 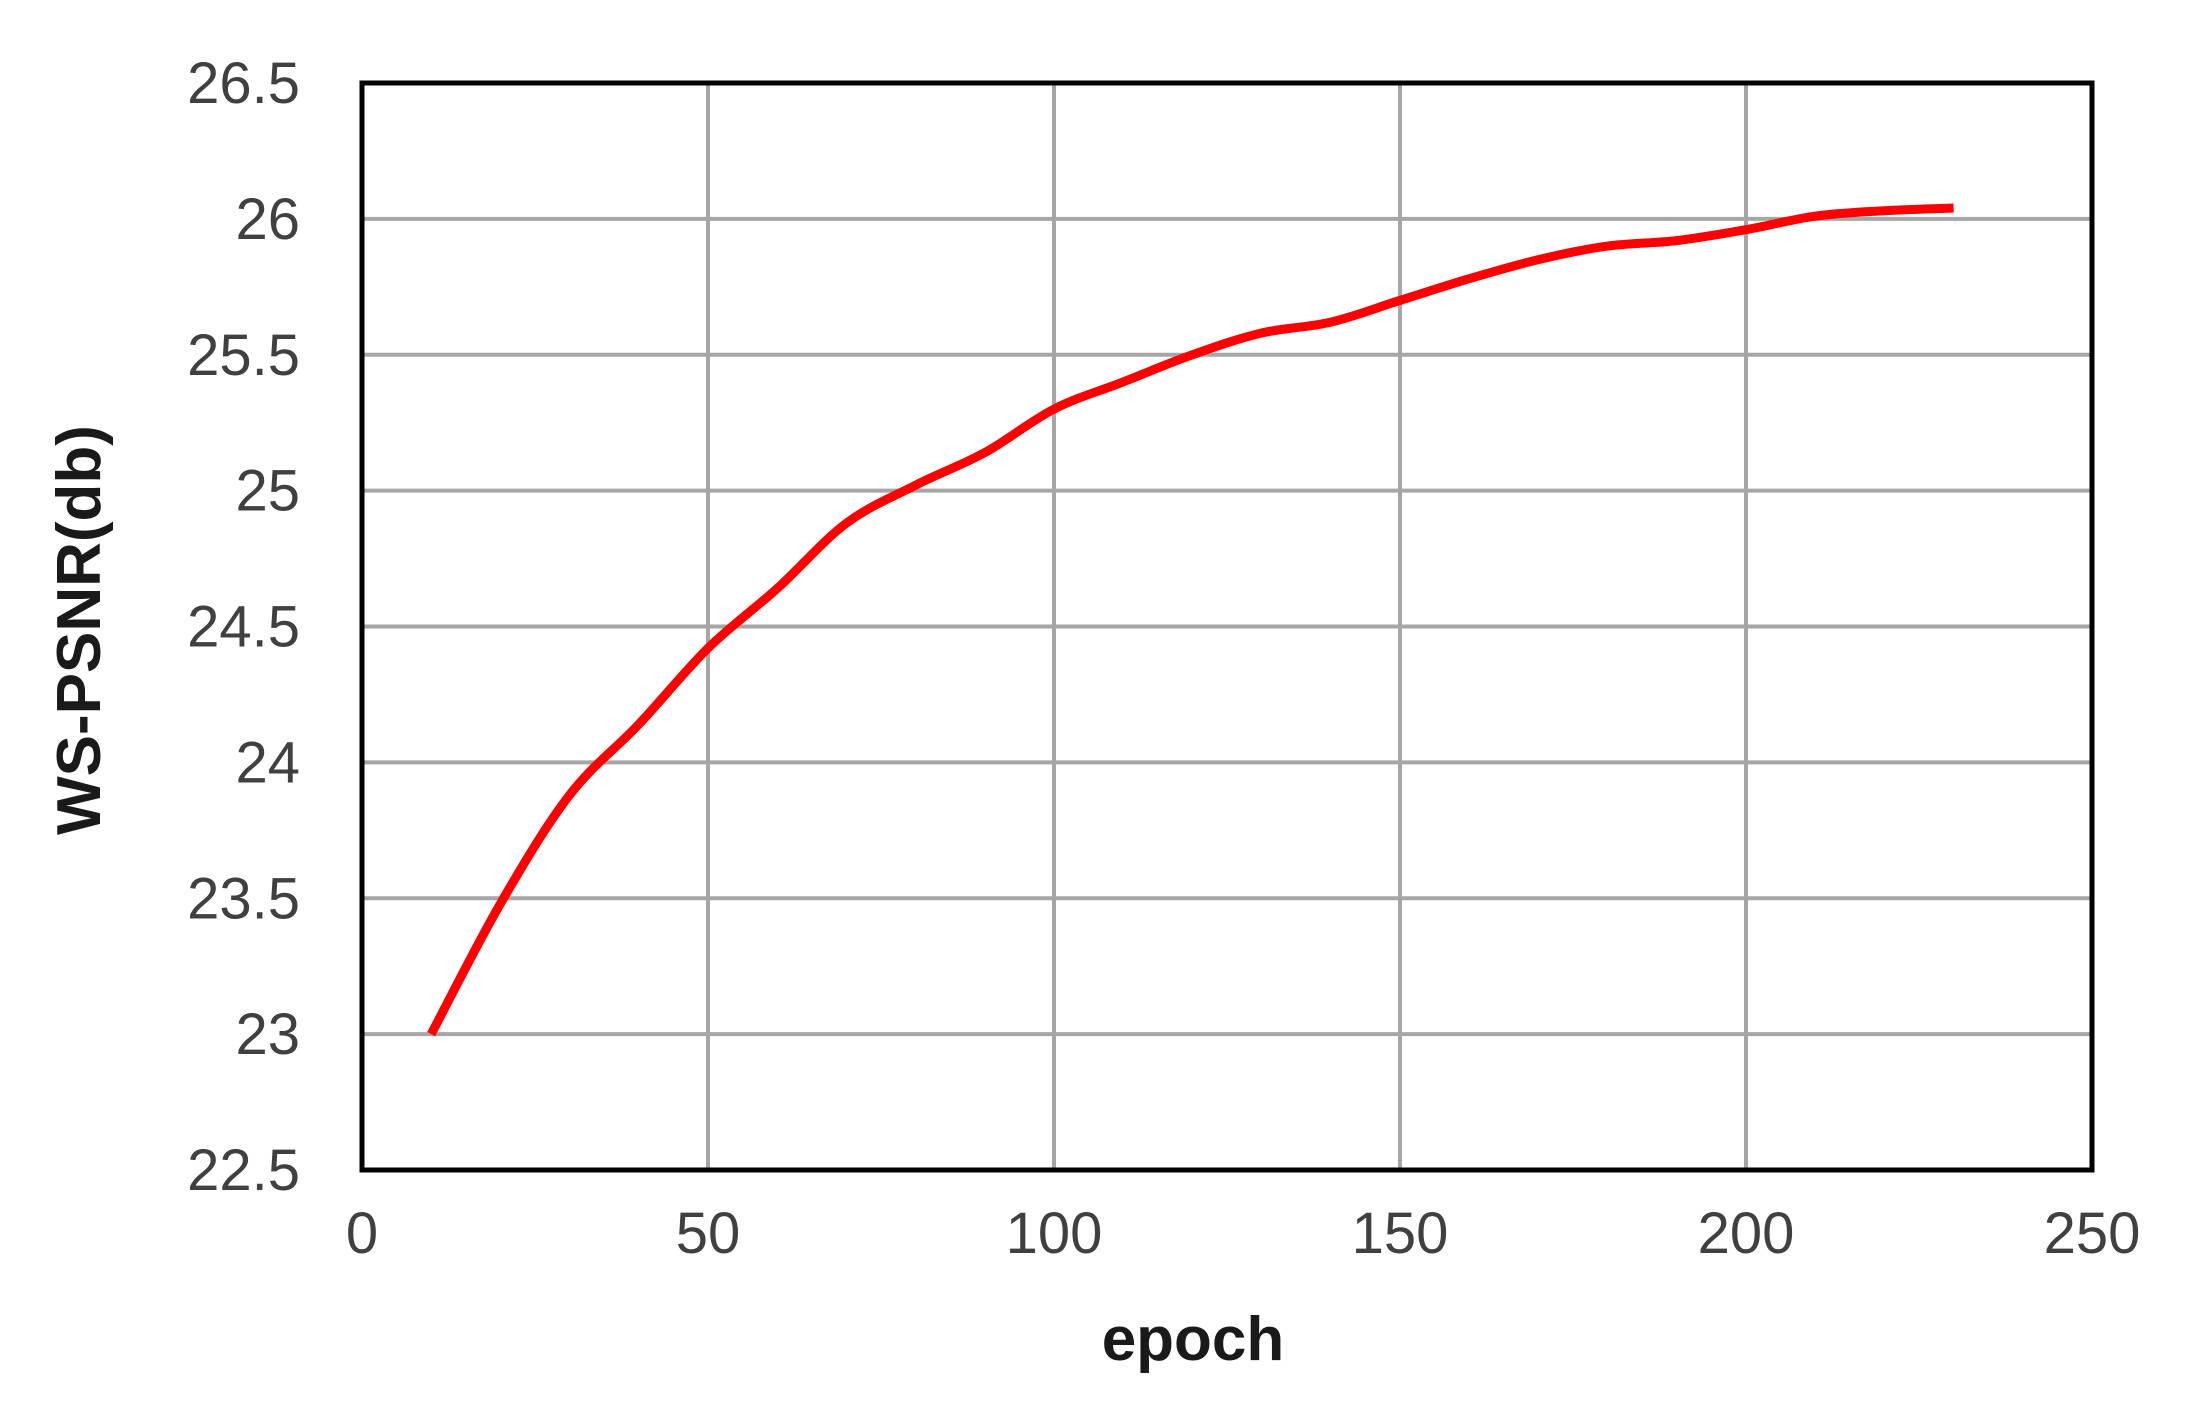 What do you see at coordinates (267, 762) in the screenshot?
I see `y-tick-label: 24` at bounding box center [267, 762].